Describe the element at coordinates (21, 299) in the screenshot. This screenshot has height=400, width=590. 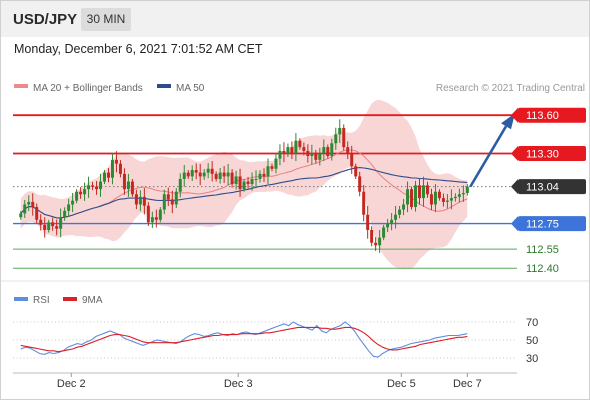
I see `rsi-legend-swatch` at that location.